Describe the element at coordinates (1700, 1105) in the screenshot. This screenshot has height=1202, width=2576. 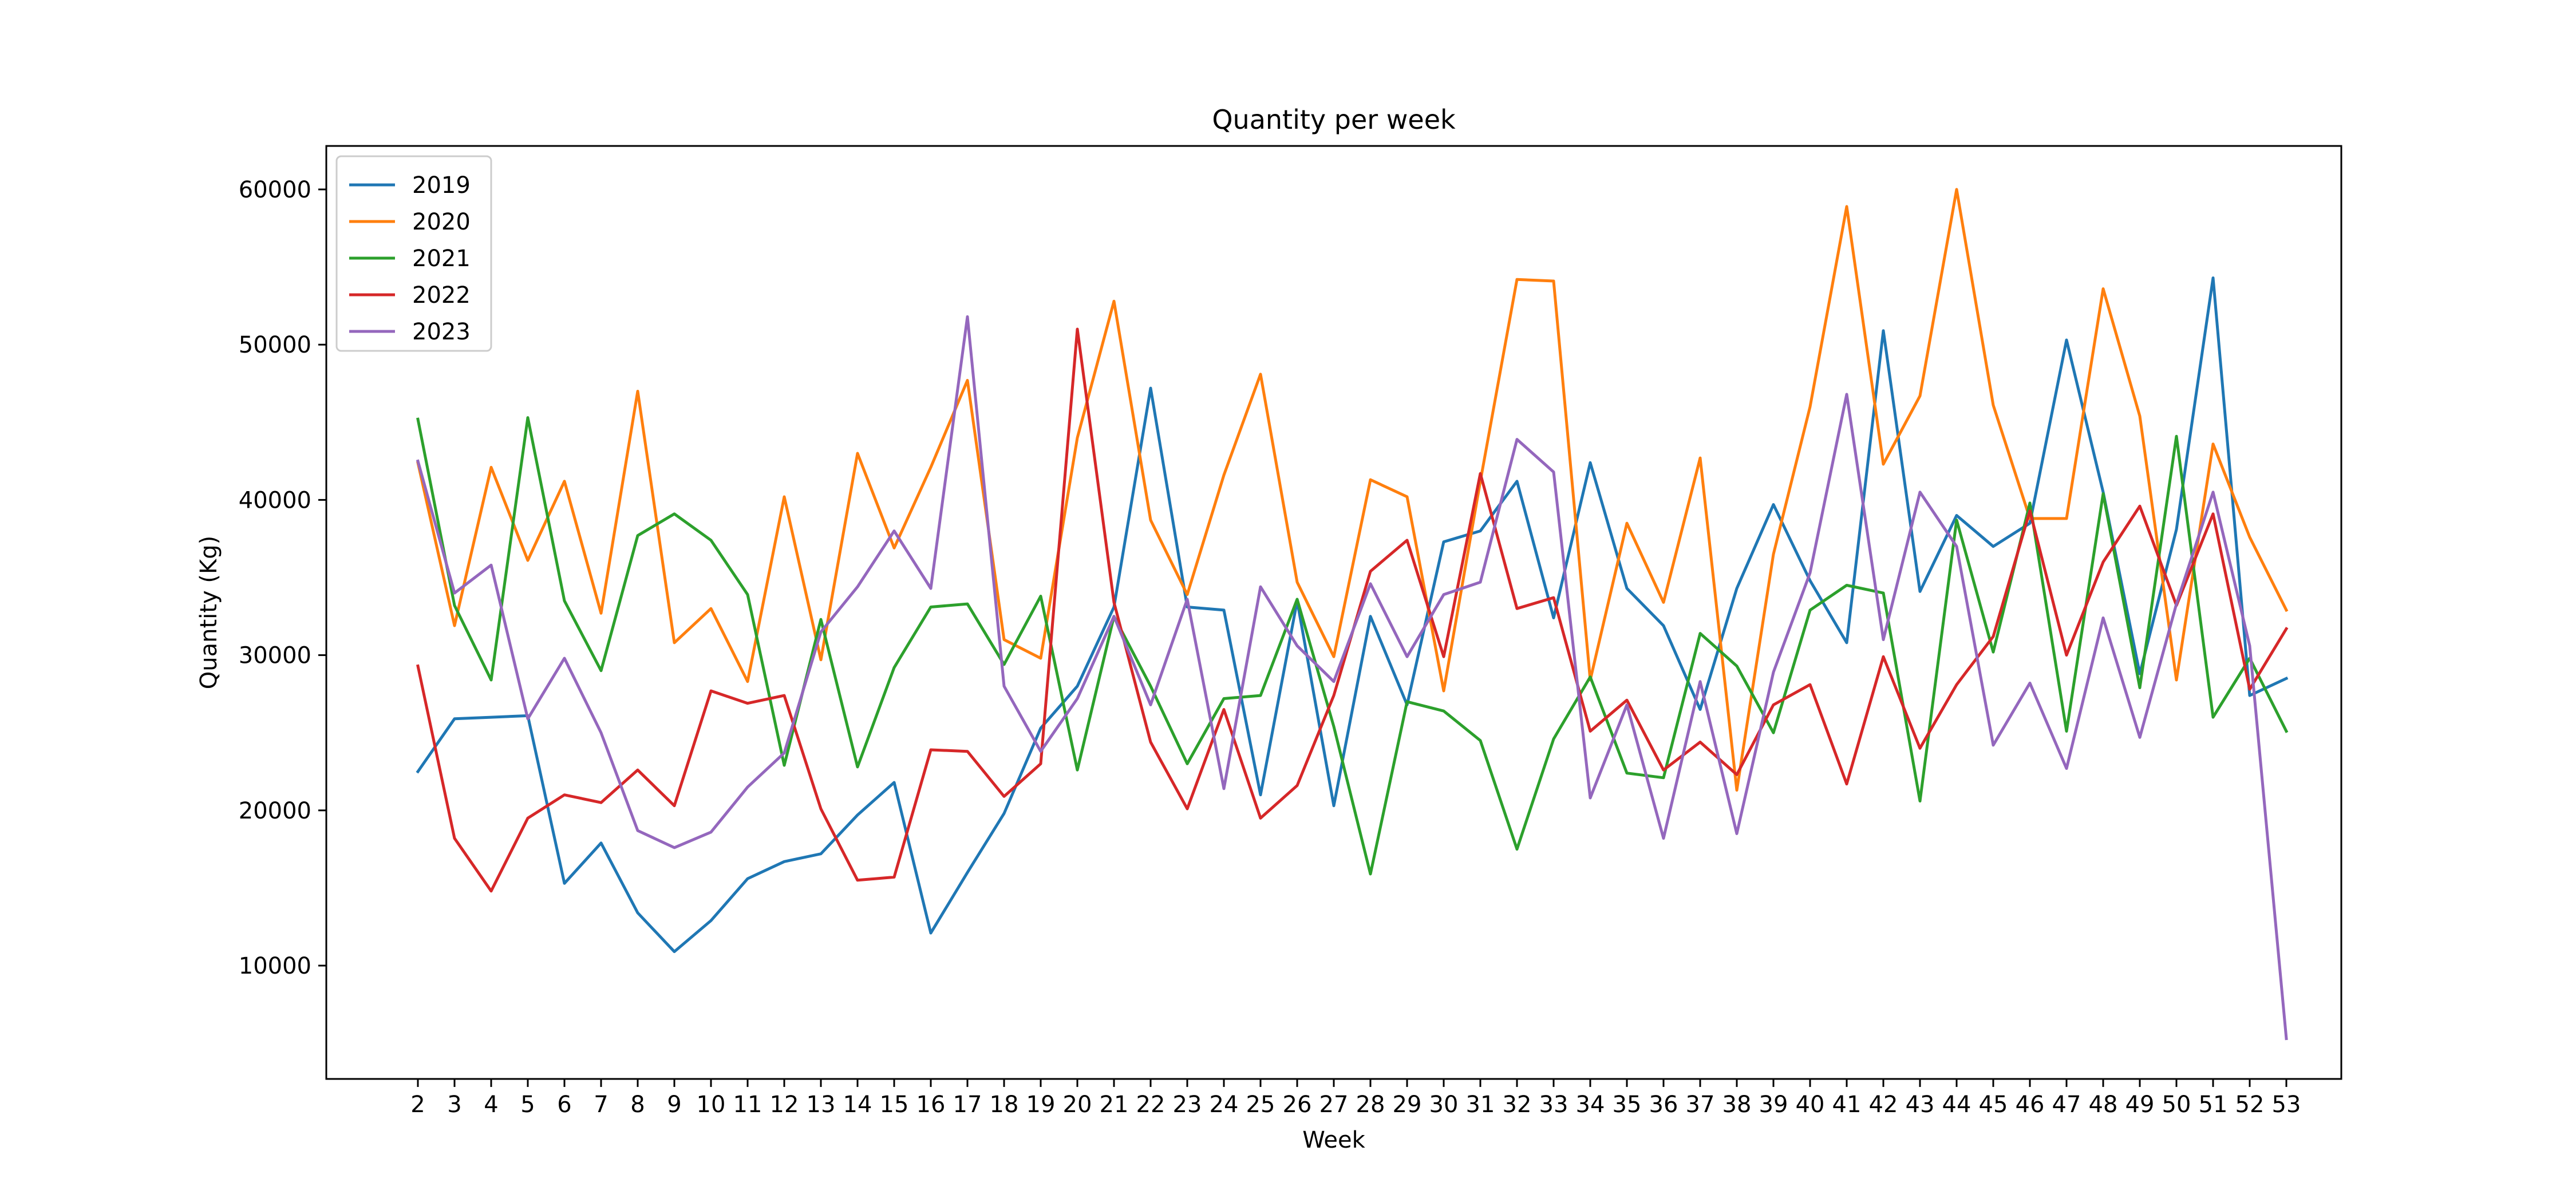
I see `x-tick-label: 37` at that location.